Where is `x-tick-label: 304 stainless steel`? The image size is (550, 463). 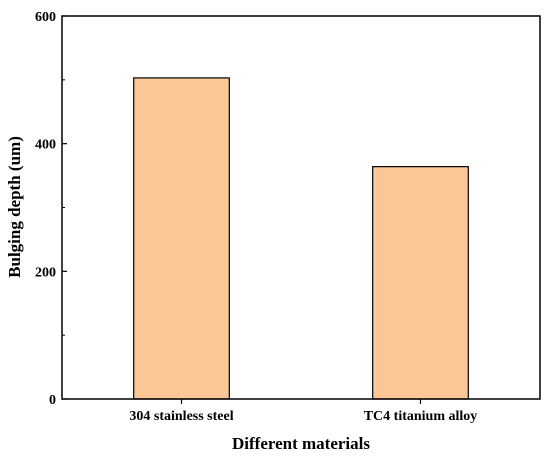 x-tick-label: 304 stainless steel is located at coordinates (181, 416).